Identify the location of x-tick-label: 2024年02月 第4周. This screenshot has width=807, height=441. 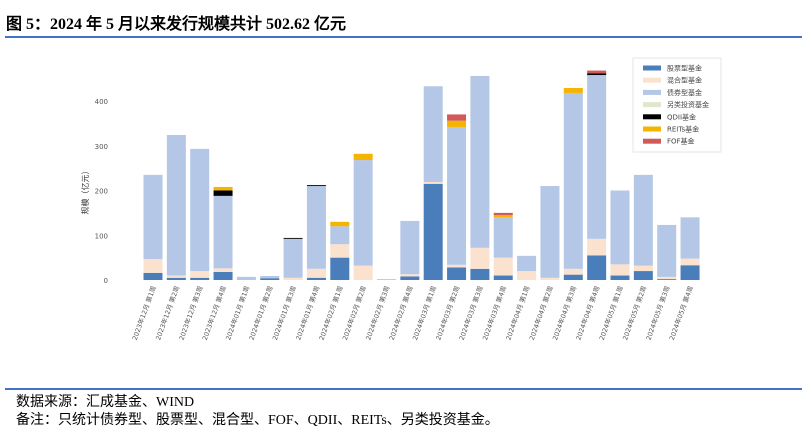
(401, 313).